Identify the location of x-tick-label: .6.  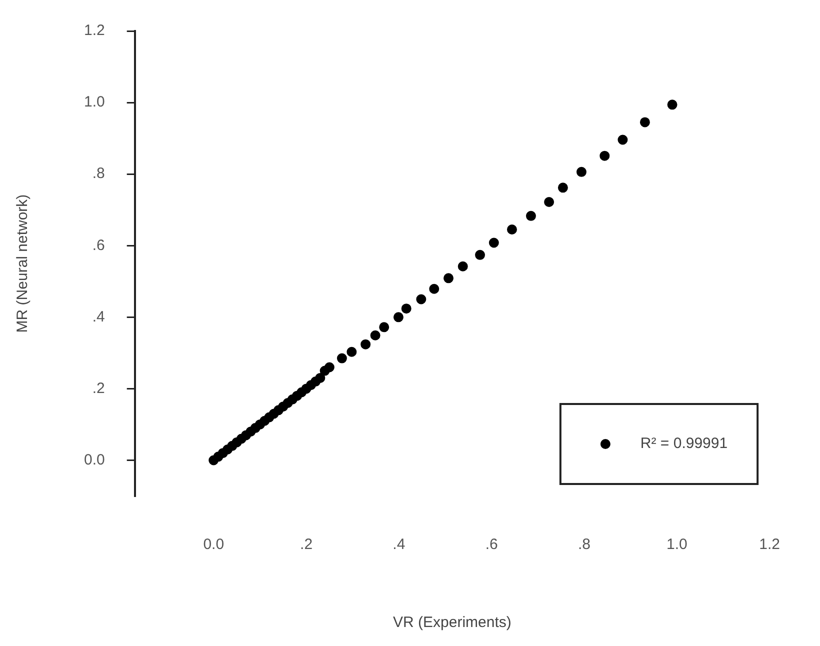
(491, 545).